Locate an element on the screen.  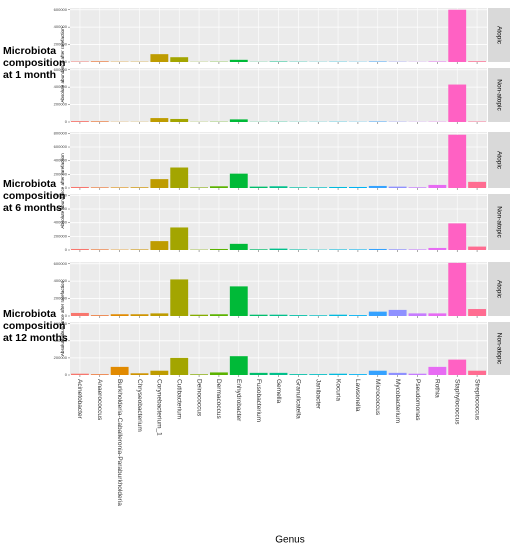
panel-label: Microbiota composition at 6 months is located at coordinates (34, 196).